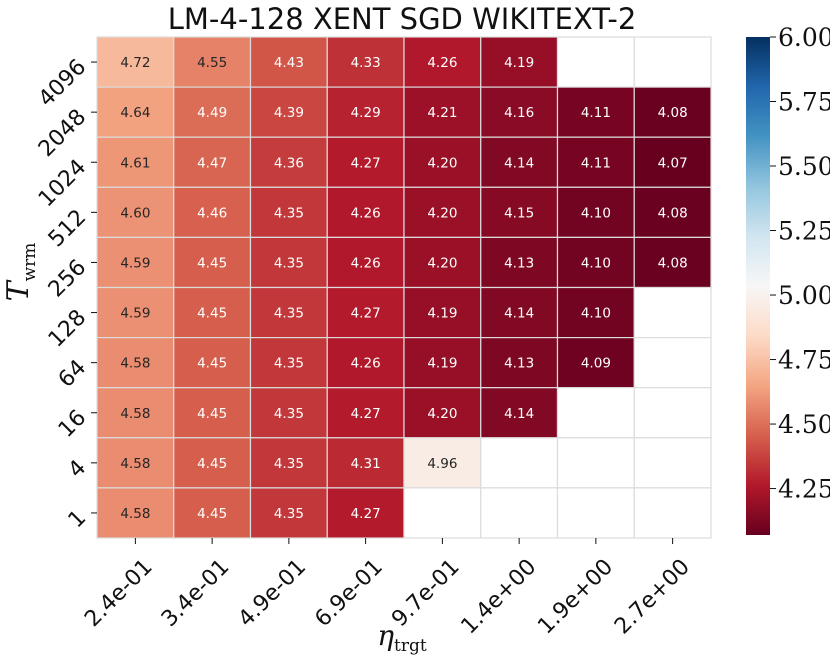  I want to click on cell-value-label: 4.09, so click(596, 364).